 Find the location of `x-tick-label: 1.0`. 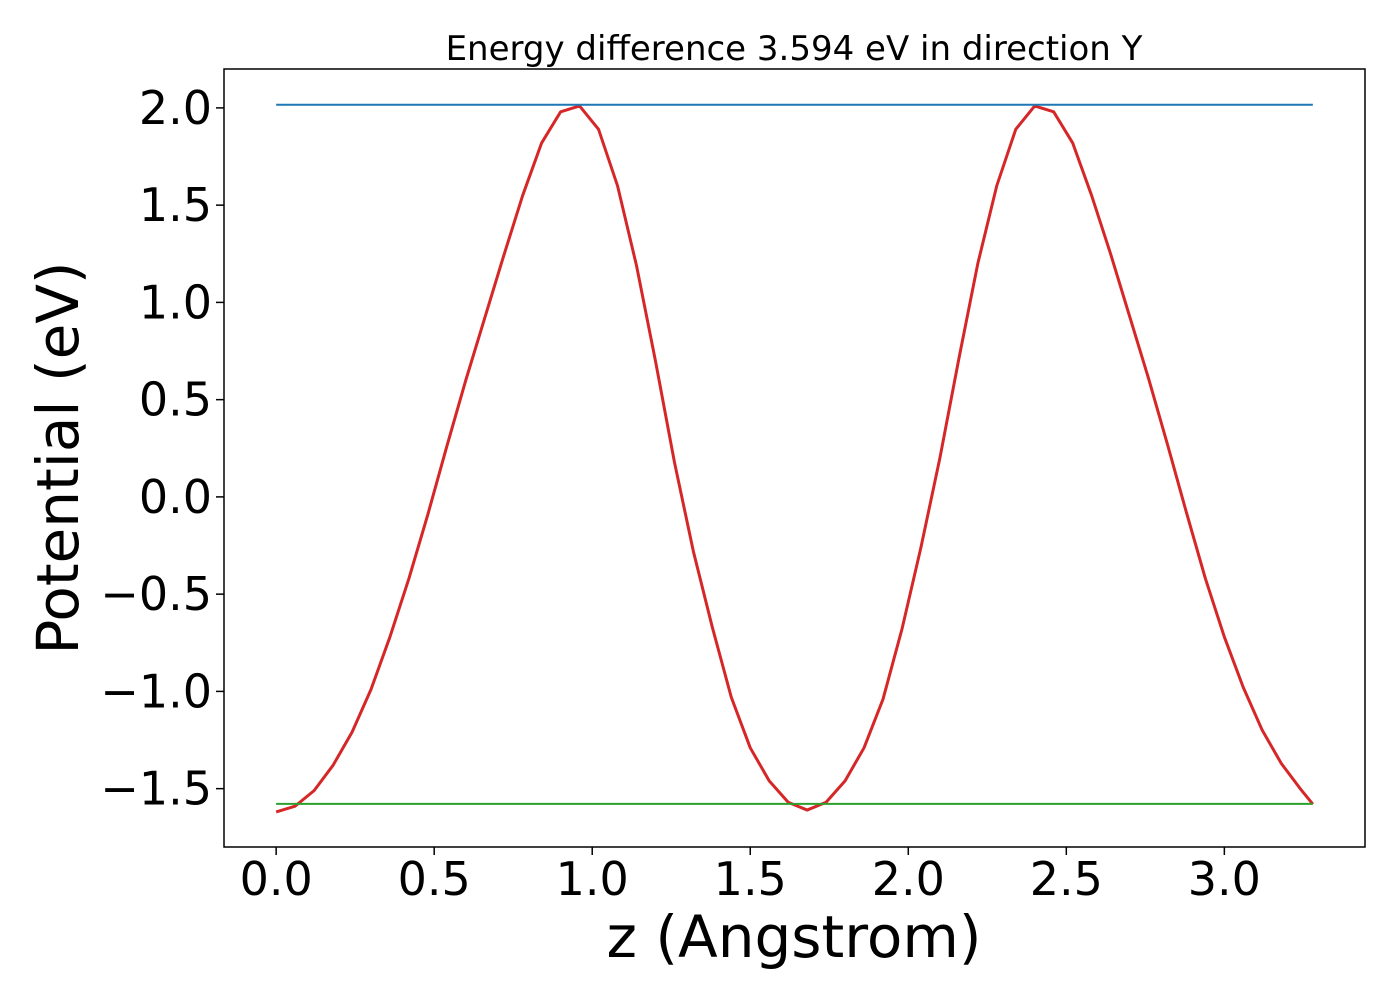

x-tick-label: 1.0 is located at coordinates (592, 879).